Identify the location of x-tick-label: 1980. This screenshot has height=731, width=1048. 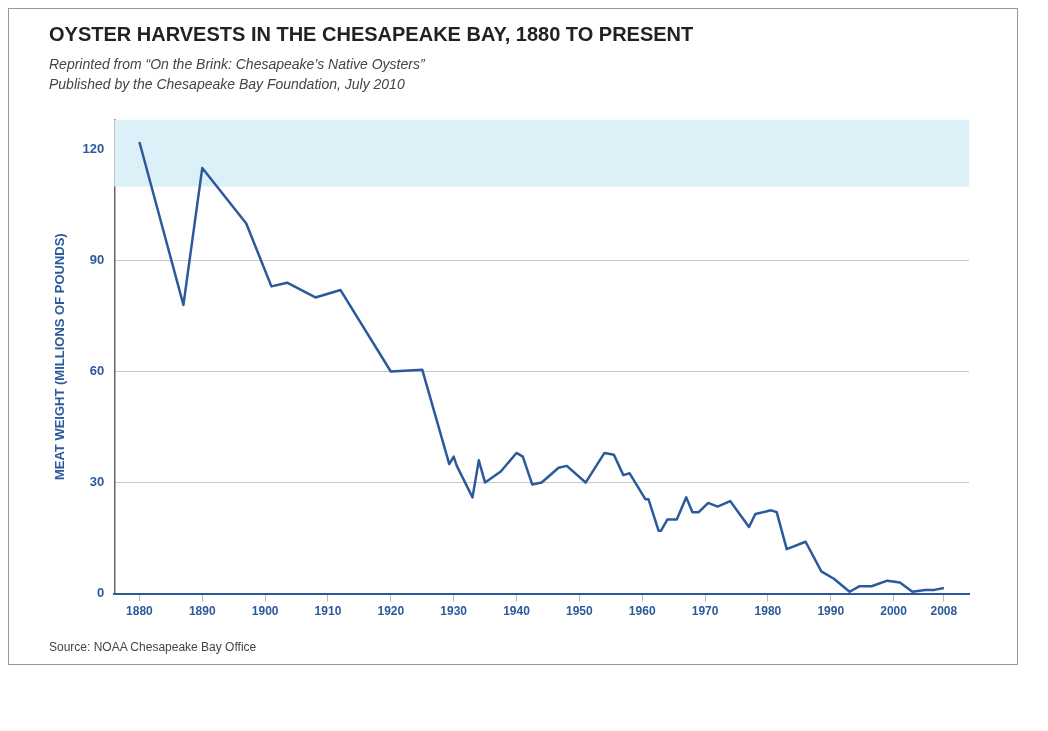
(768, 611).